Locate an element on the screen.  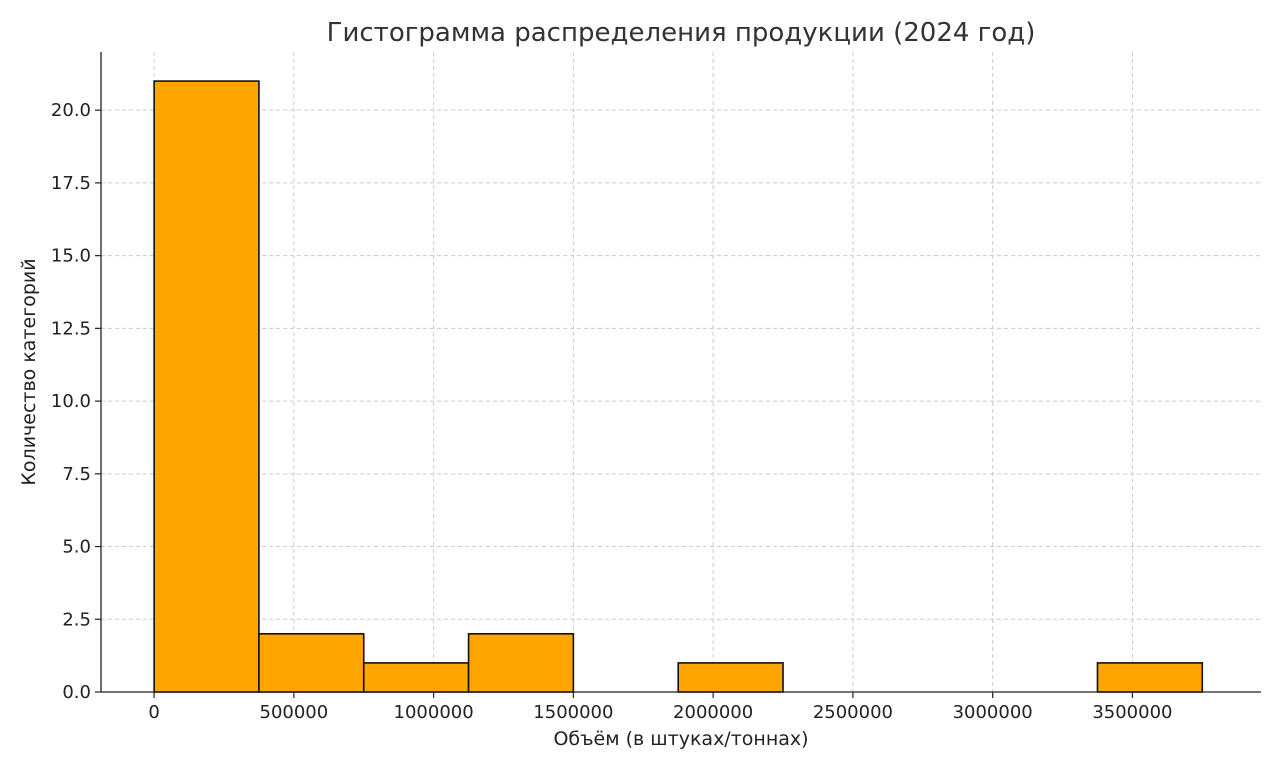
x-tick-label: 2000000 is located at coordinates (713, 712).